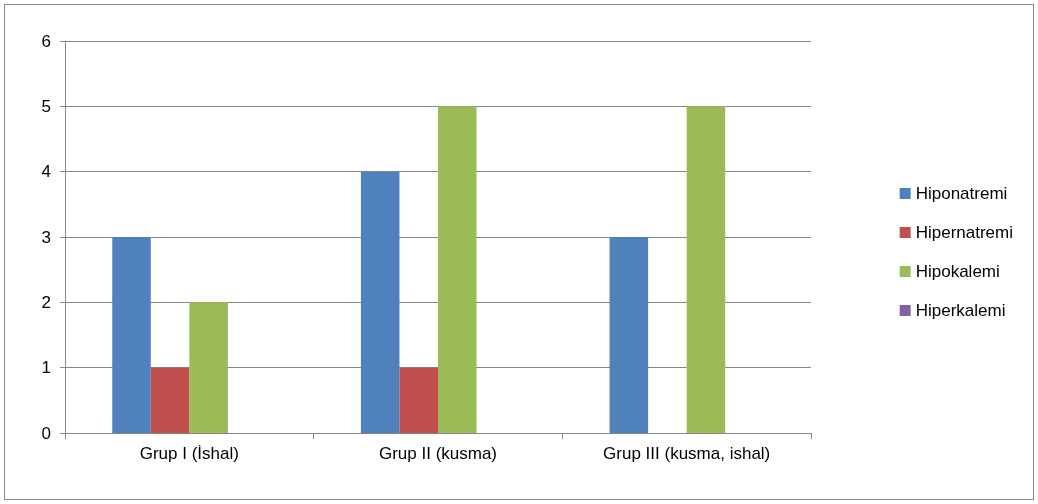 The width and height of the screenshot is (1038, 504). I want to click on legend-label: Hipernatremi, so click(964, 232).